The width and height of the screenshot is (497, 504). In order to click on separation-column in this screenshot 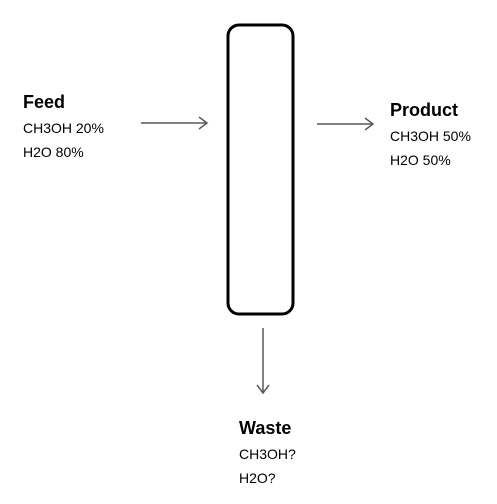, I will do `click(260, 169)`.